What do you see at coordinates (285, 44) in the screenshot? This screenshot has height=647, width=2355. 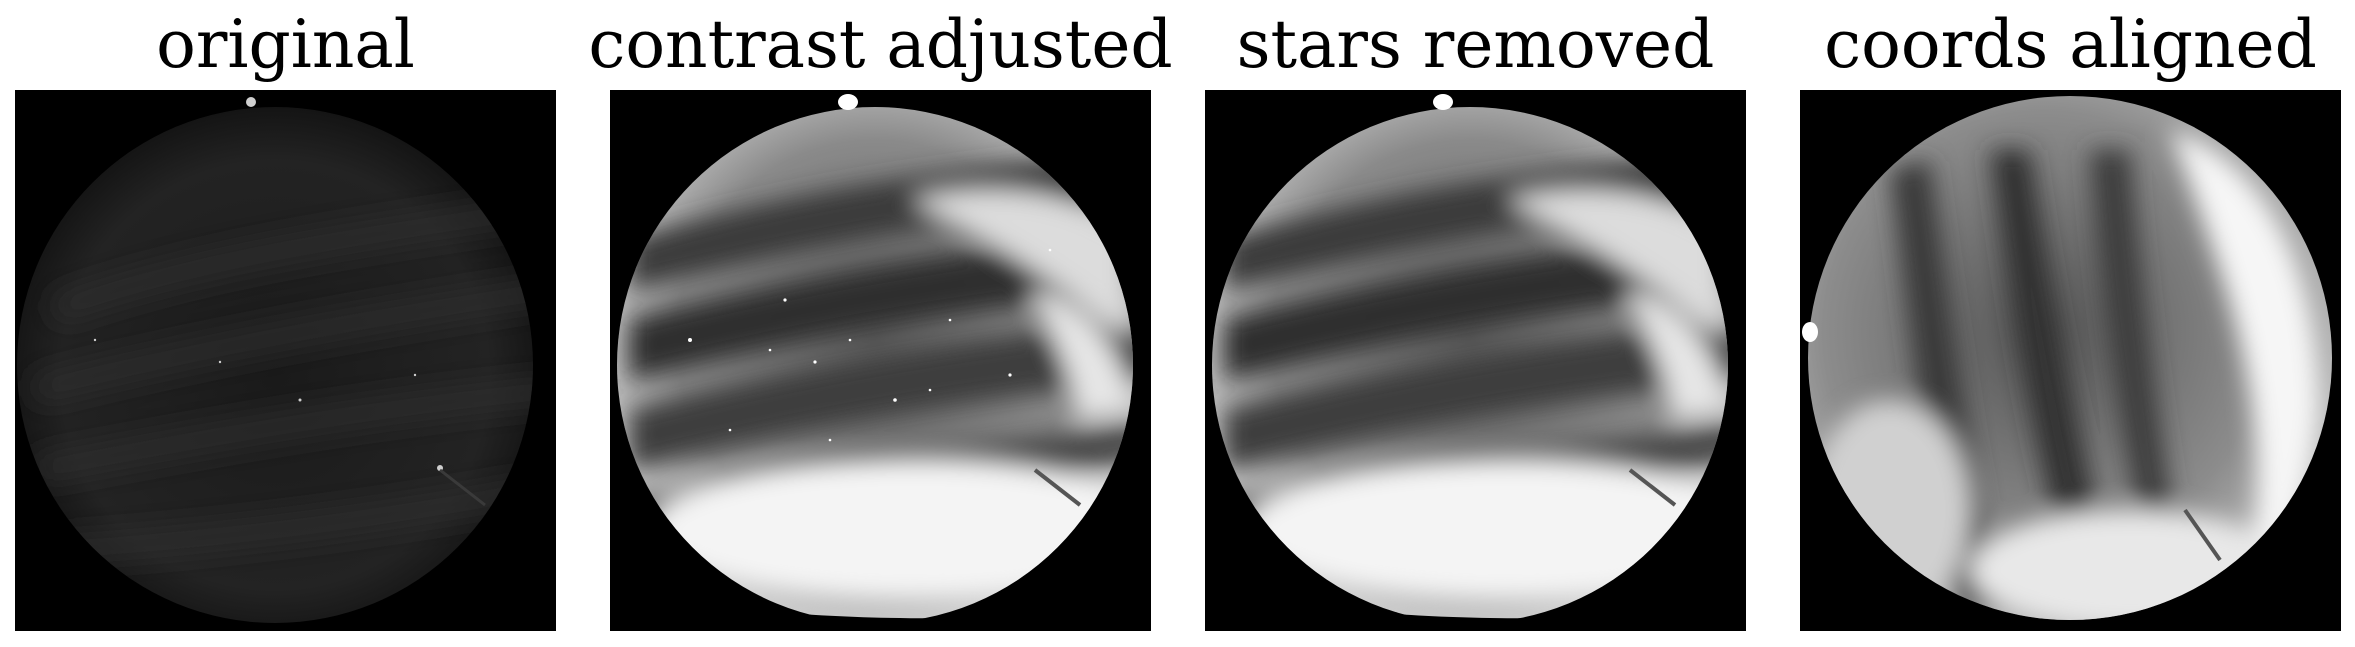 I see `panel-title: original` at bounding box center [285, 44].